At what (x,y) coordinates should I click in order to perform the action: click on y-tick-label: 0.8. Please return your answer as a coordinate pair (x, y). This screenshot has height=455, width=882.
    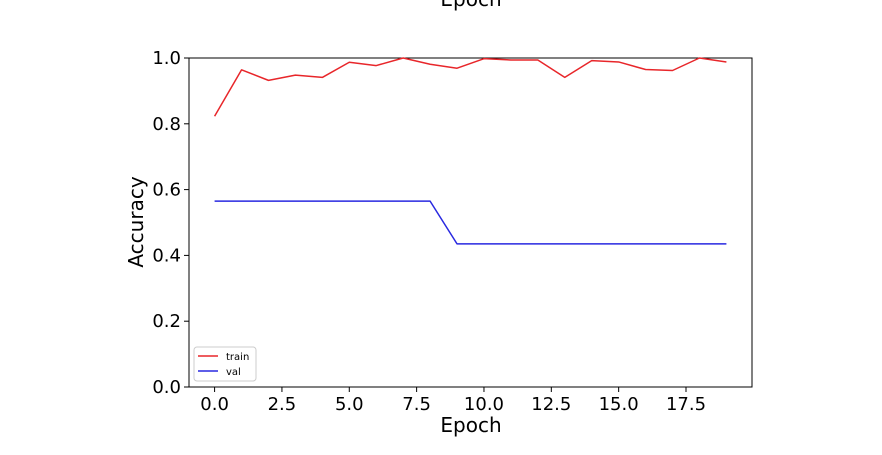
    Looking at the image, I should click on (166, 124).